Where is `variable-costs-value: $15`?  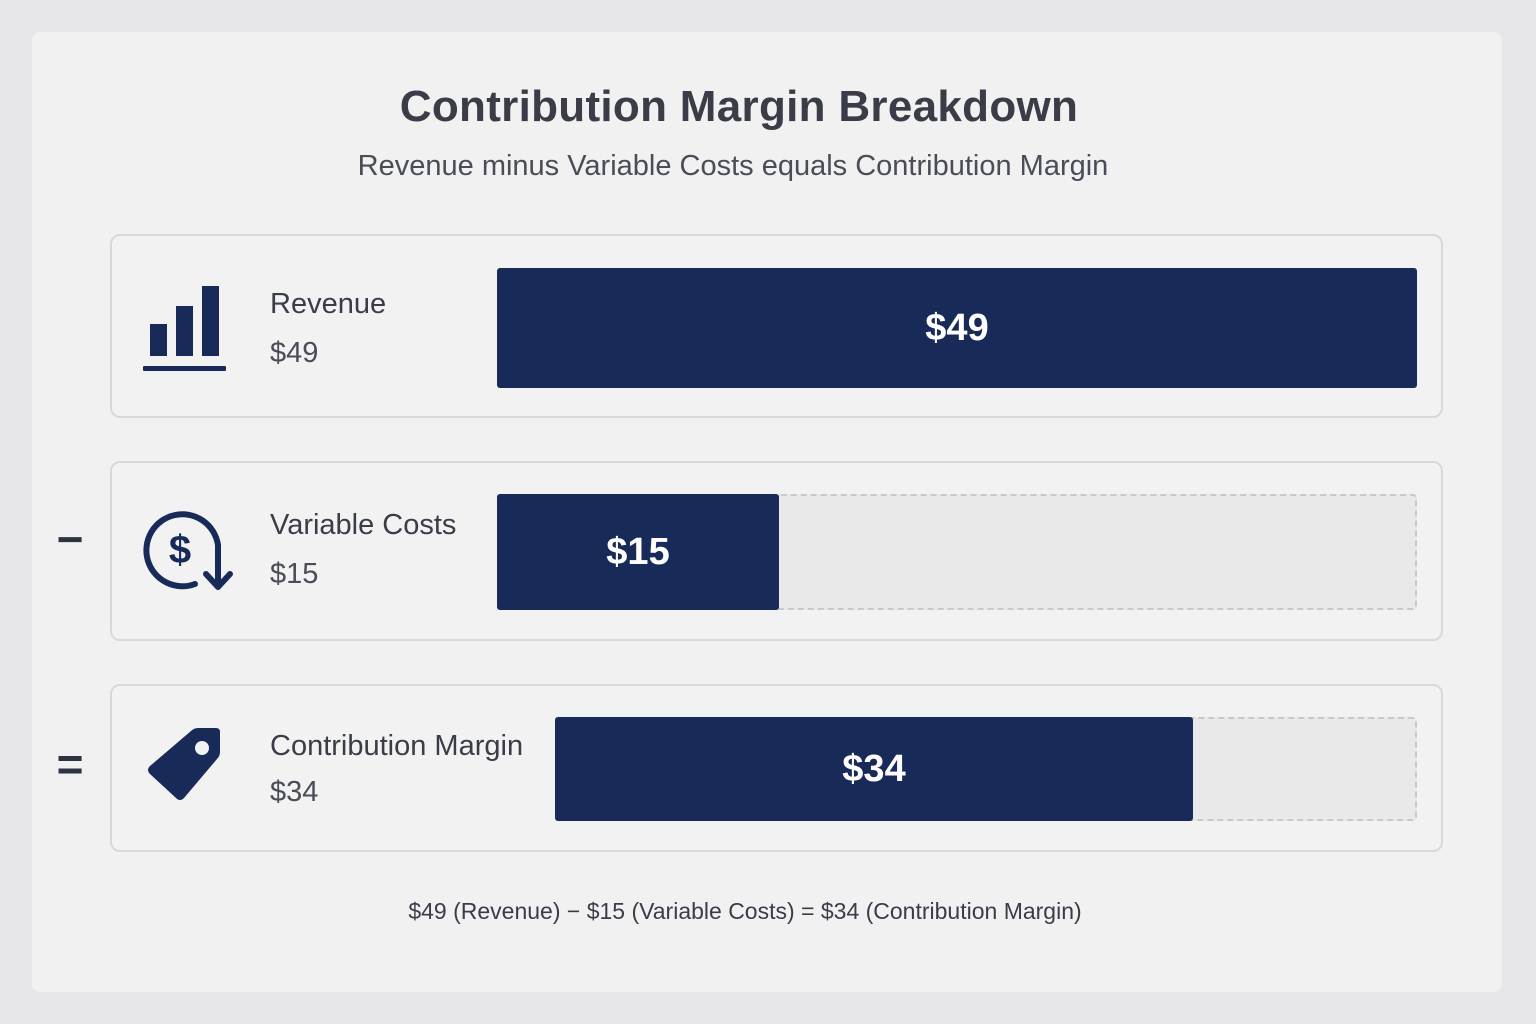 variable-costs-value: $15 is located at coordinates (294, 574).